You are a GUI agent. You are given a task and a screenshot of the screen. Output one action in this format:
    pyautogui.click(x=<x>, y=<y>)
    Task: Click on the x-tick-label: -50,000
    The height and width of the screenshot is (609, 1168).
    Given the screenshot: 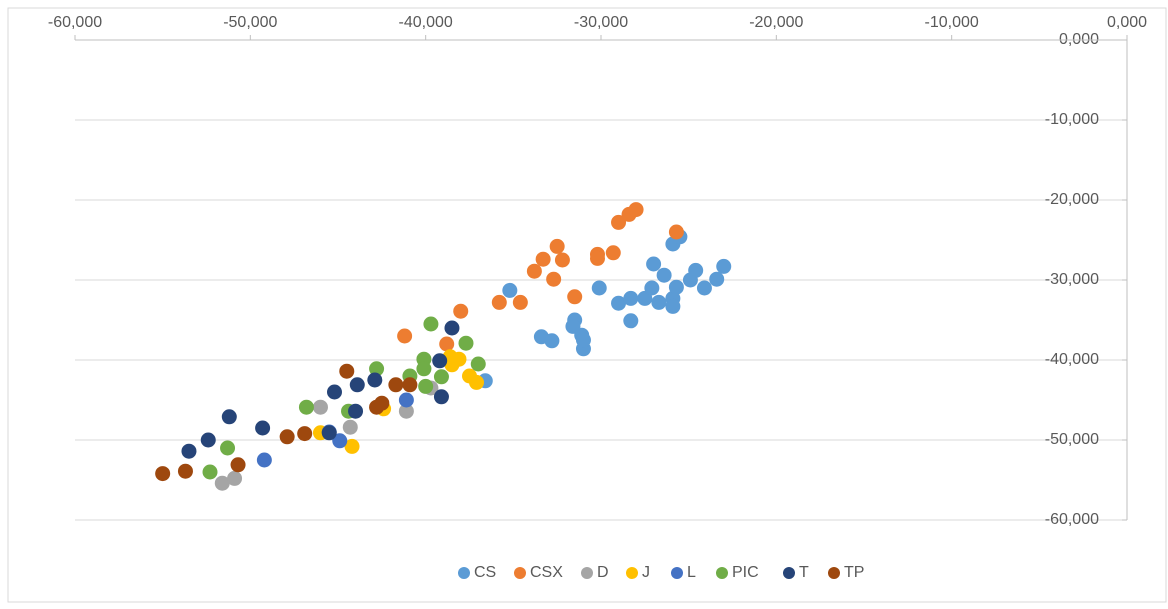 What is the action you would take?
    pyautogui.click(x=250, y=22)
    